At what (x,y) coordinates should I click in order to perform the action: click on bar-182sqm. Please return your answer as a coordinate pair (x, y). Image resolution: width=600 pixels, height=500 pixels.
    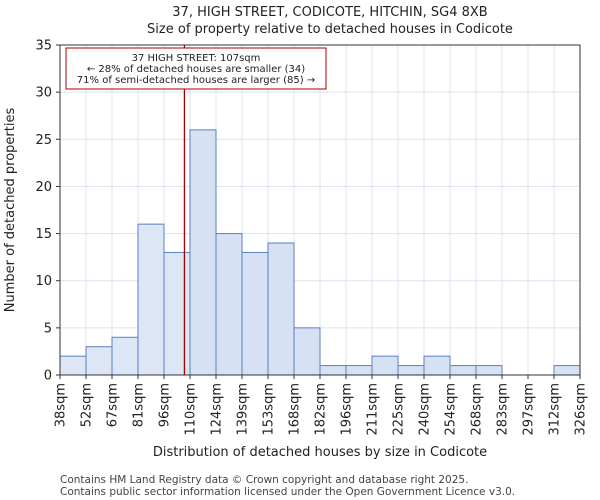
    Looking at the image, I should click on (333, 370).